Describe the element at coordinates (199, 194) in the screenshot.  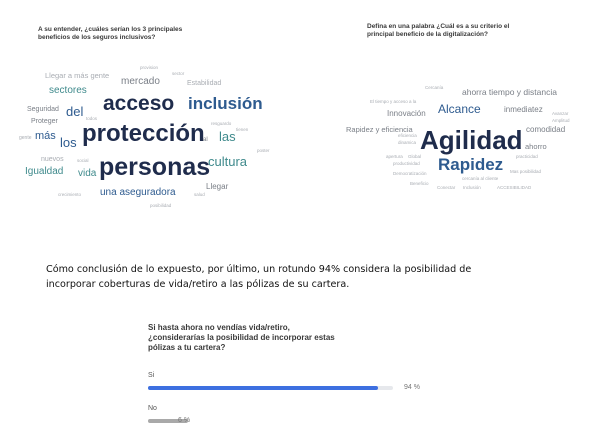
I see `word-cloud-word: salud` at that location.